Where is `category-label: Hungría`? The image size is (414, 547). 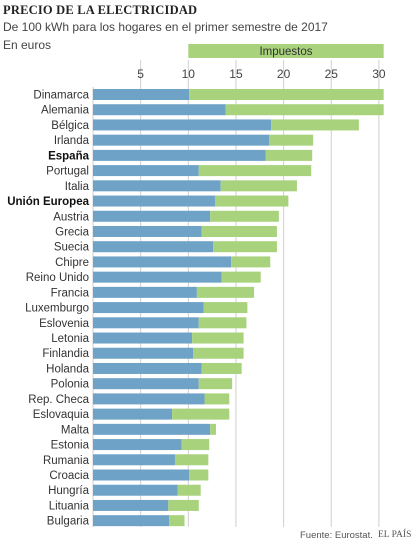 category-label: Hungría is located at coordinates (69, 491).